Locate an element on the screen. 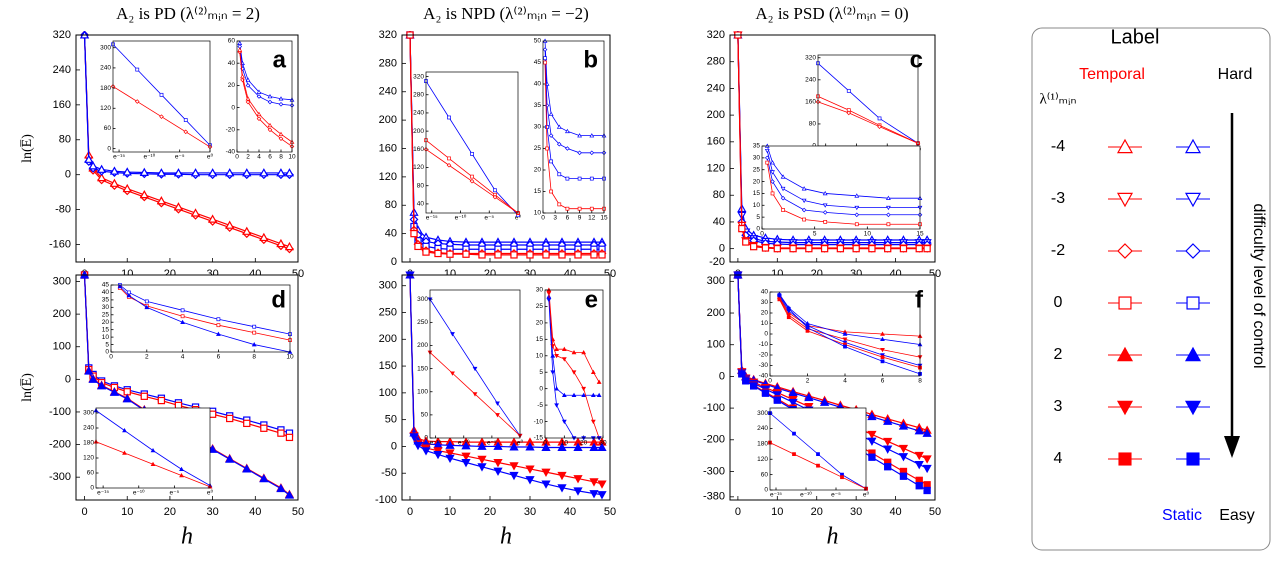 The image size is (1276, 561). y-tick-label: 0 is located at coordinates (68, 379).